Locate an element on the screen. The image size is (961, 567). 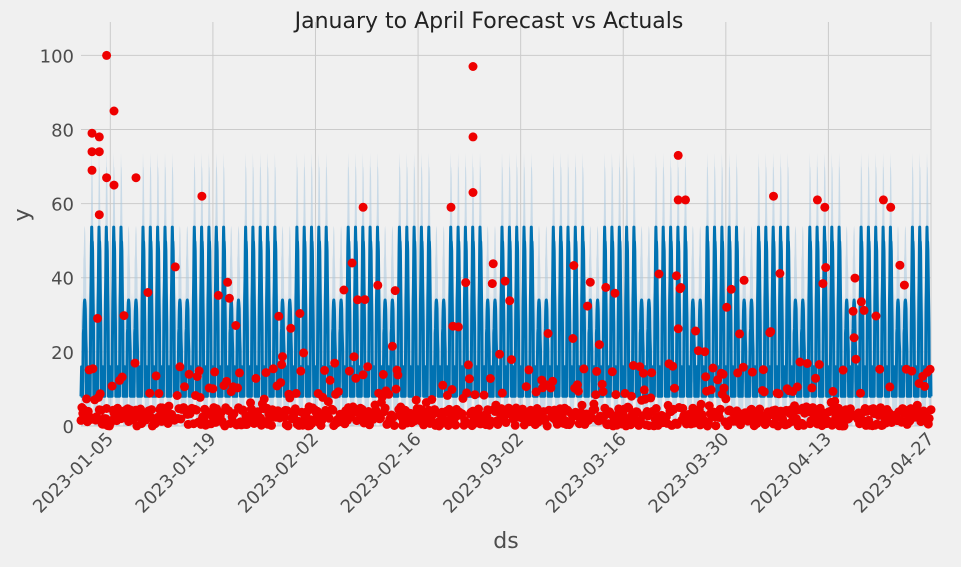
y-tick-label: 100 is located at coordinates (57, 56).